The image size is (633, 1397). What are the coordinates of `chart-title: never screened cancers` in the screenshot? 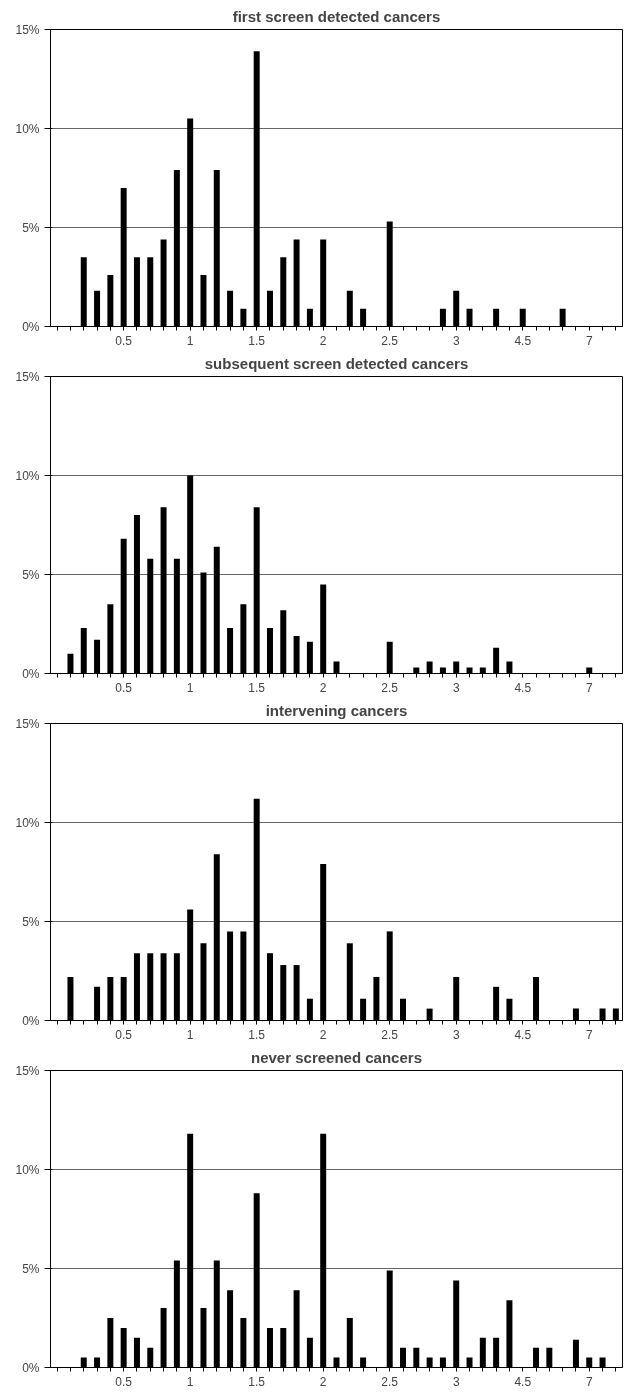 It's located at (336, 1057).